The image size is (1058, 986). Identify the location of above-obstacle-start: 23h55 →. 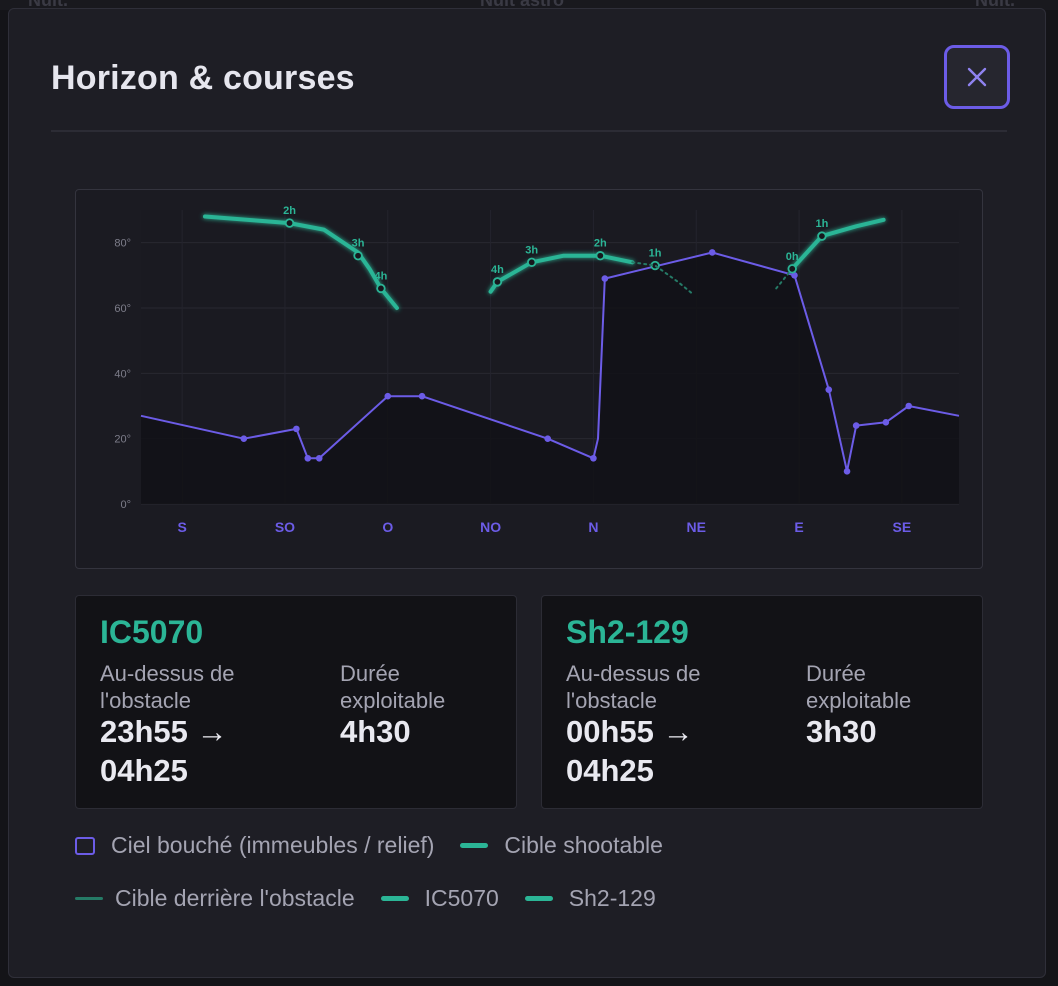
(164, 731).